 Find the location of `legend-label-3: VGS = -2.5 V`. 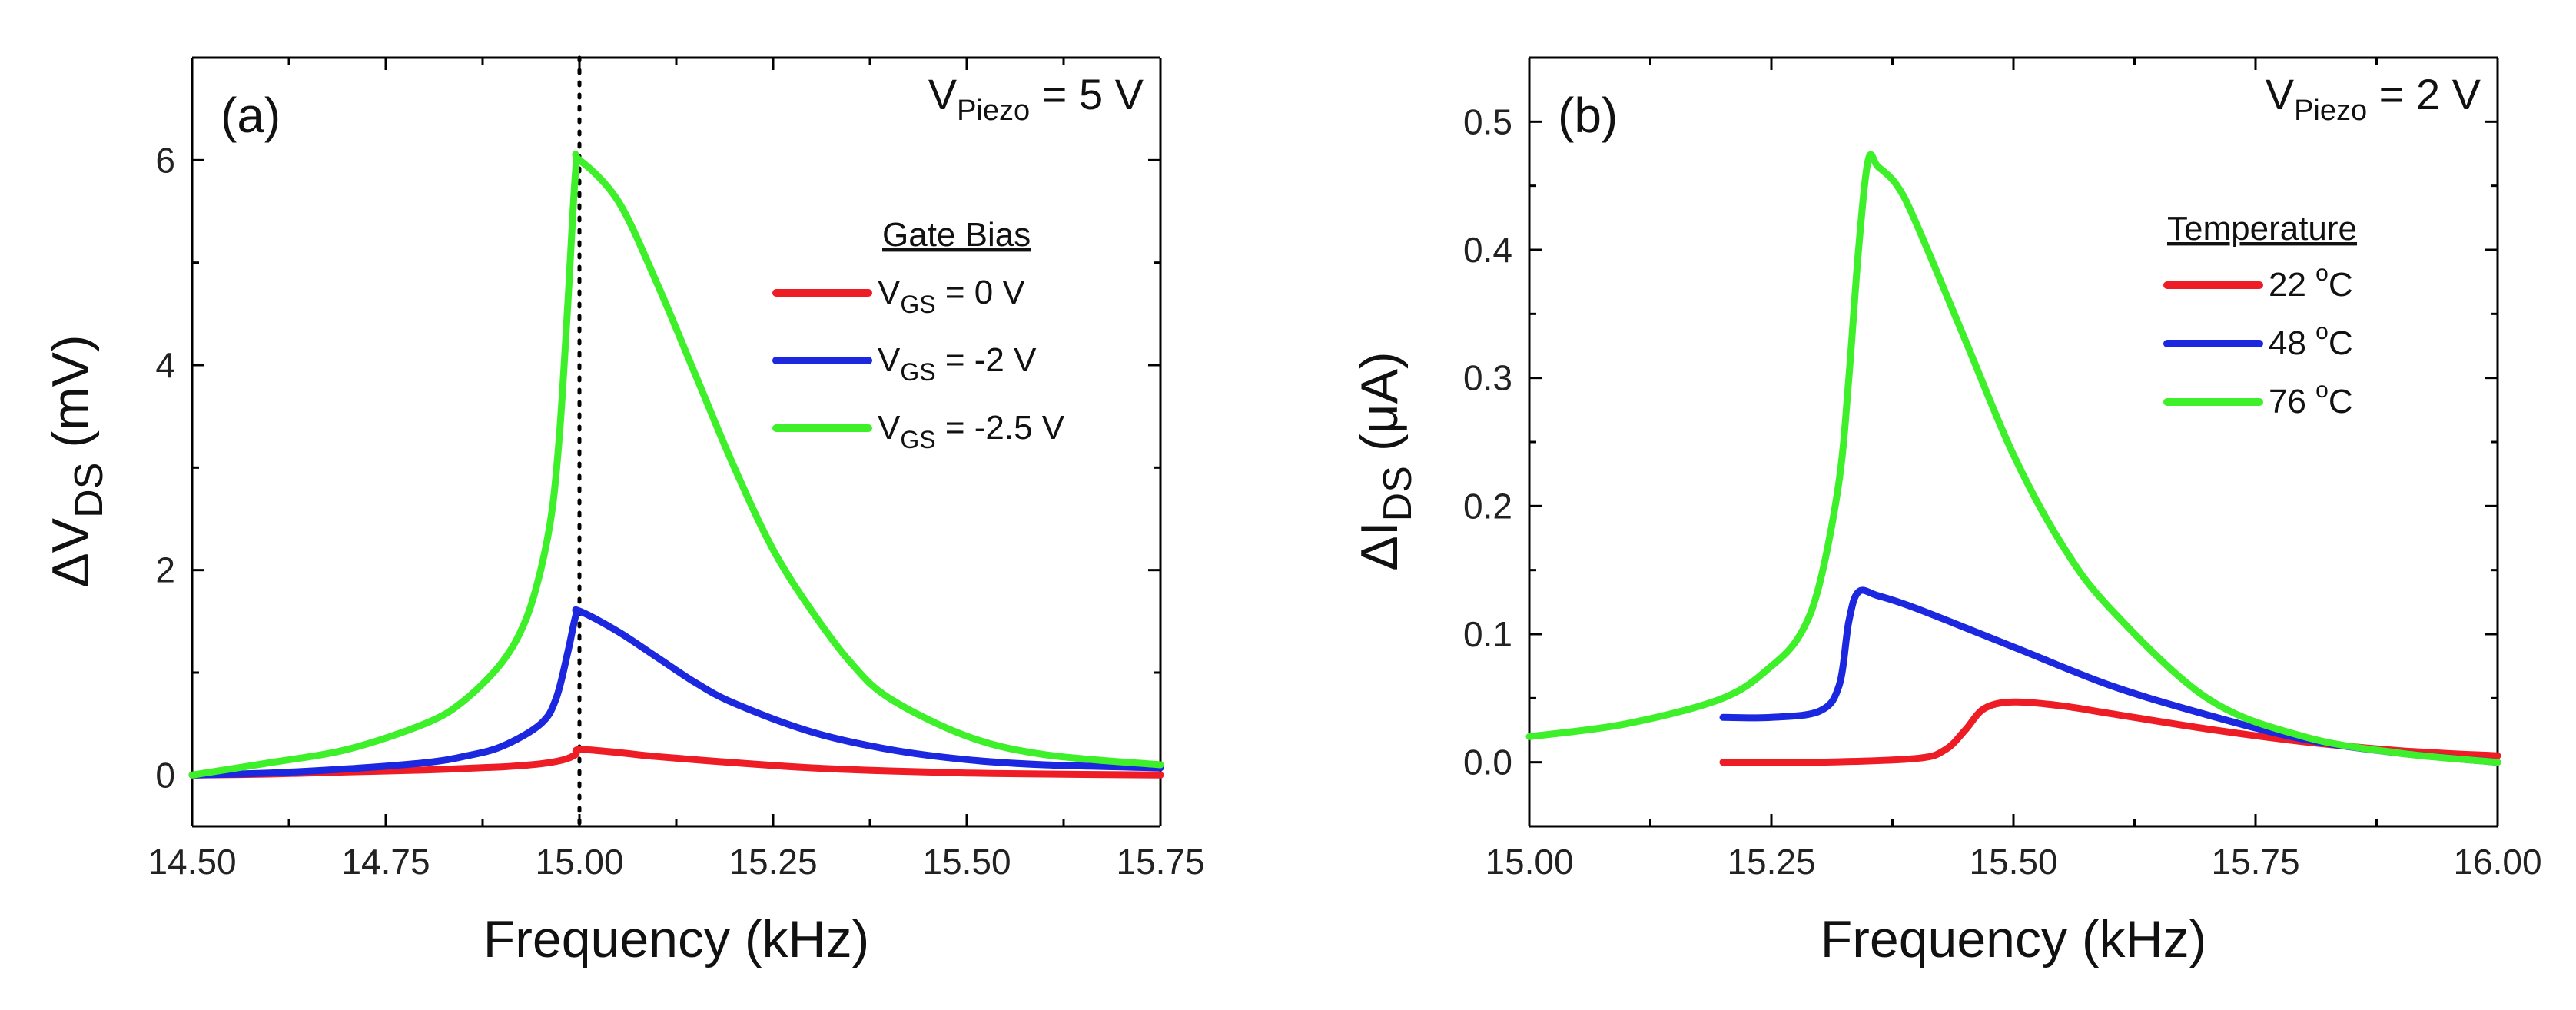

legend-label-3: VGS = -2.5 V is located at coordinates (972, 432).